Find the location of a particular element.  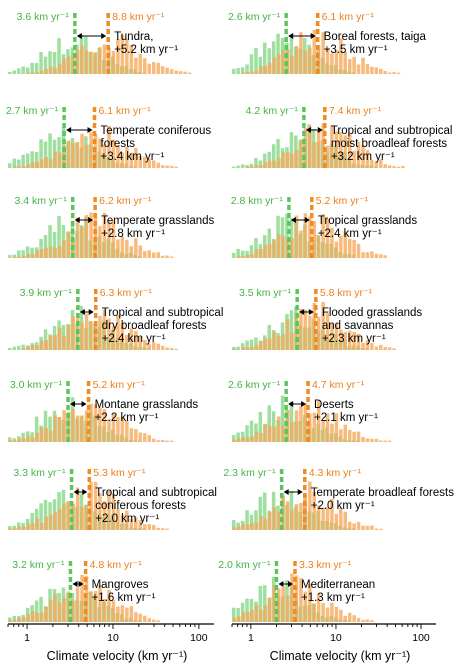

biome-name: Mangroves is located at coordinates (120, 585).